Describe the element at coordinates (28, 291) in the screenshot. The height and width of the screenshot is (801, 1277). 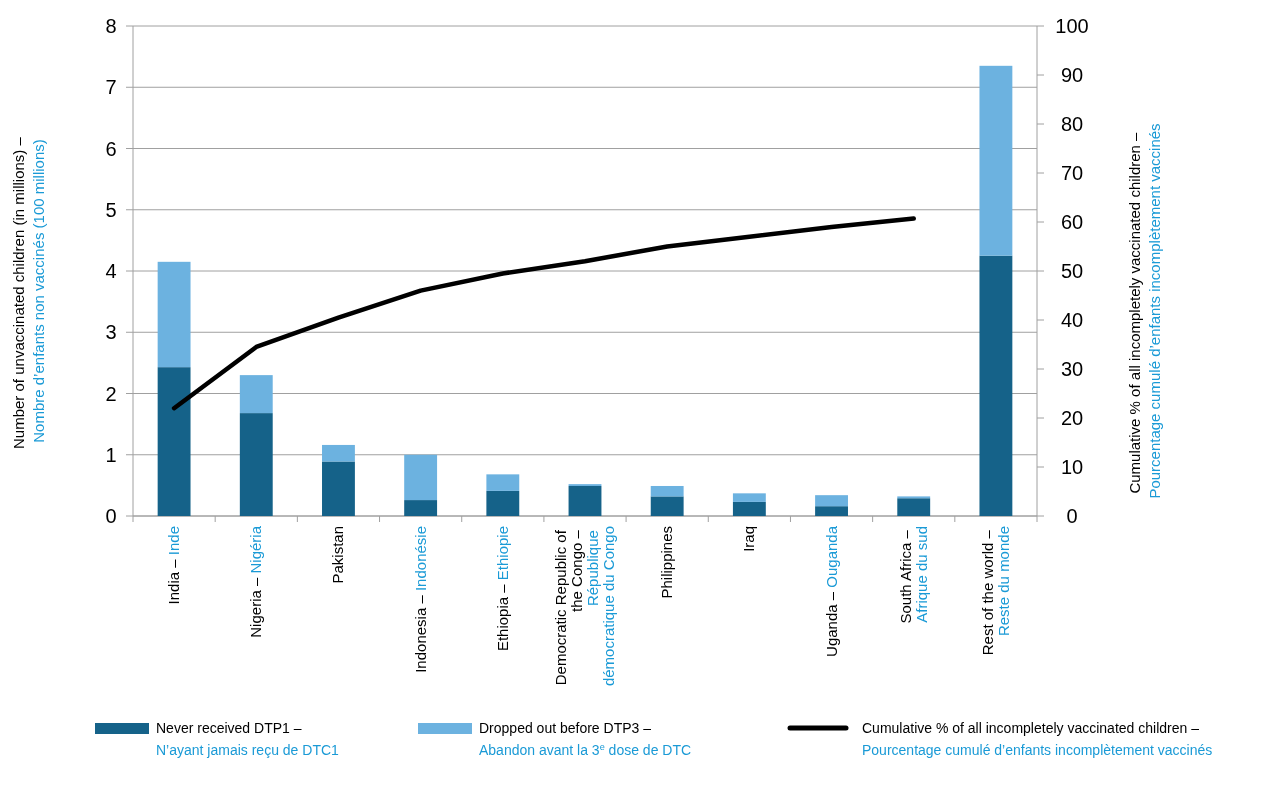
I see `y-axis-title: Number of unvaccinated children (in millions) – Nombre d’enfants non vaccinés (100 millions)` at that location.